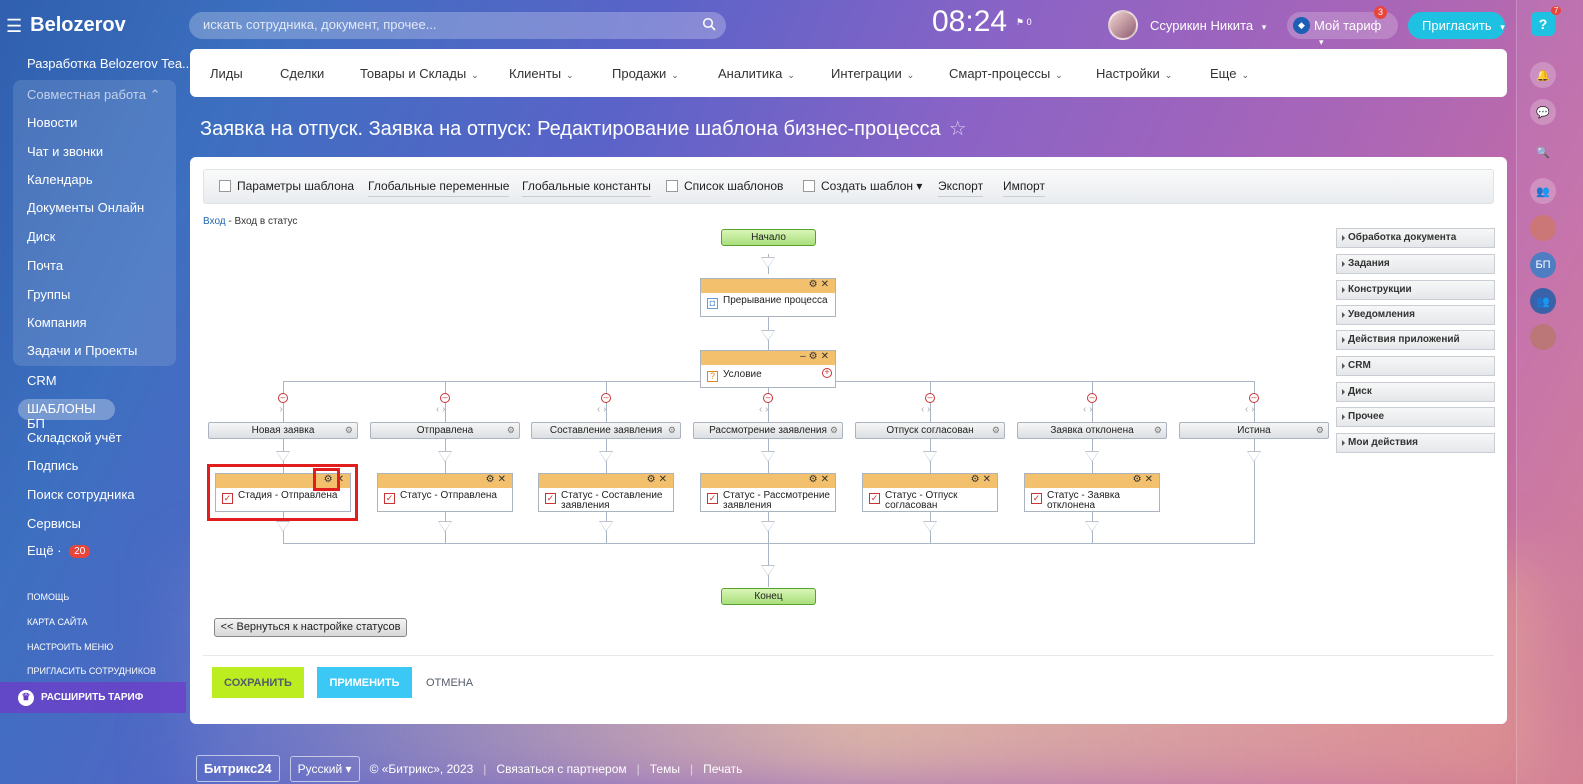 Image resolution: width=1583 pixels, height=784 pixels. Describe the element at coordinates (816, 356) in the screenshot. I see `activity-tools: –⚙✕` at that location.